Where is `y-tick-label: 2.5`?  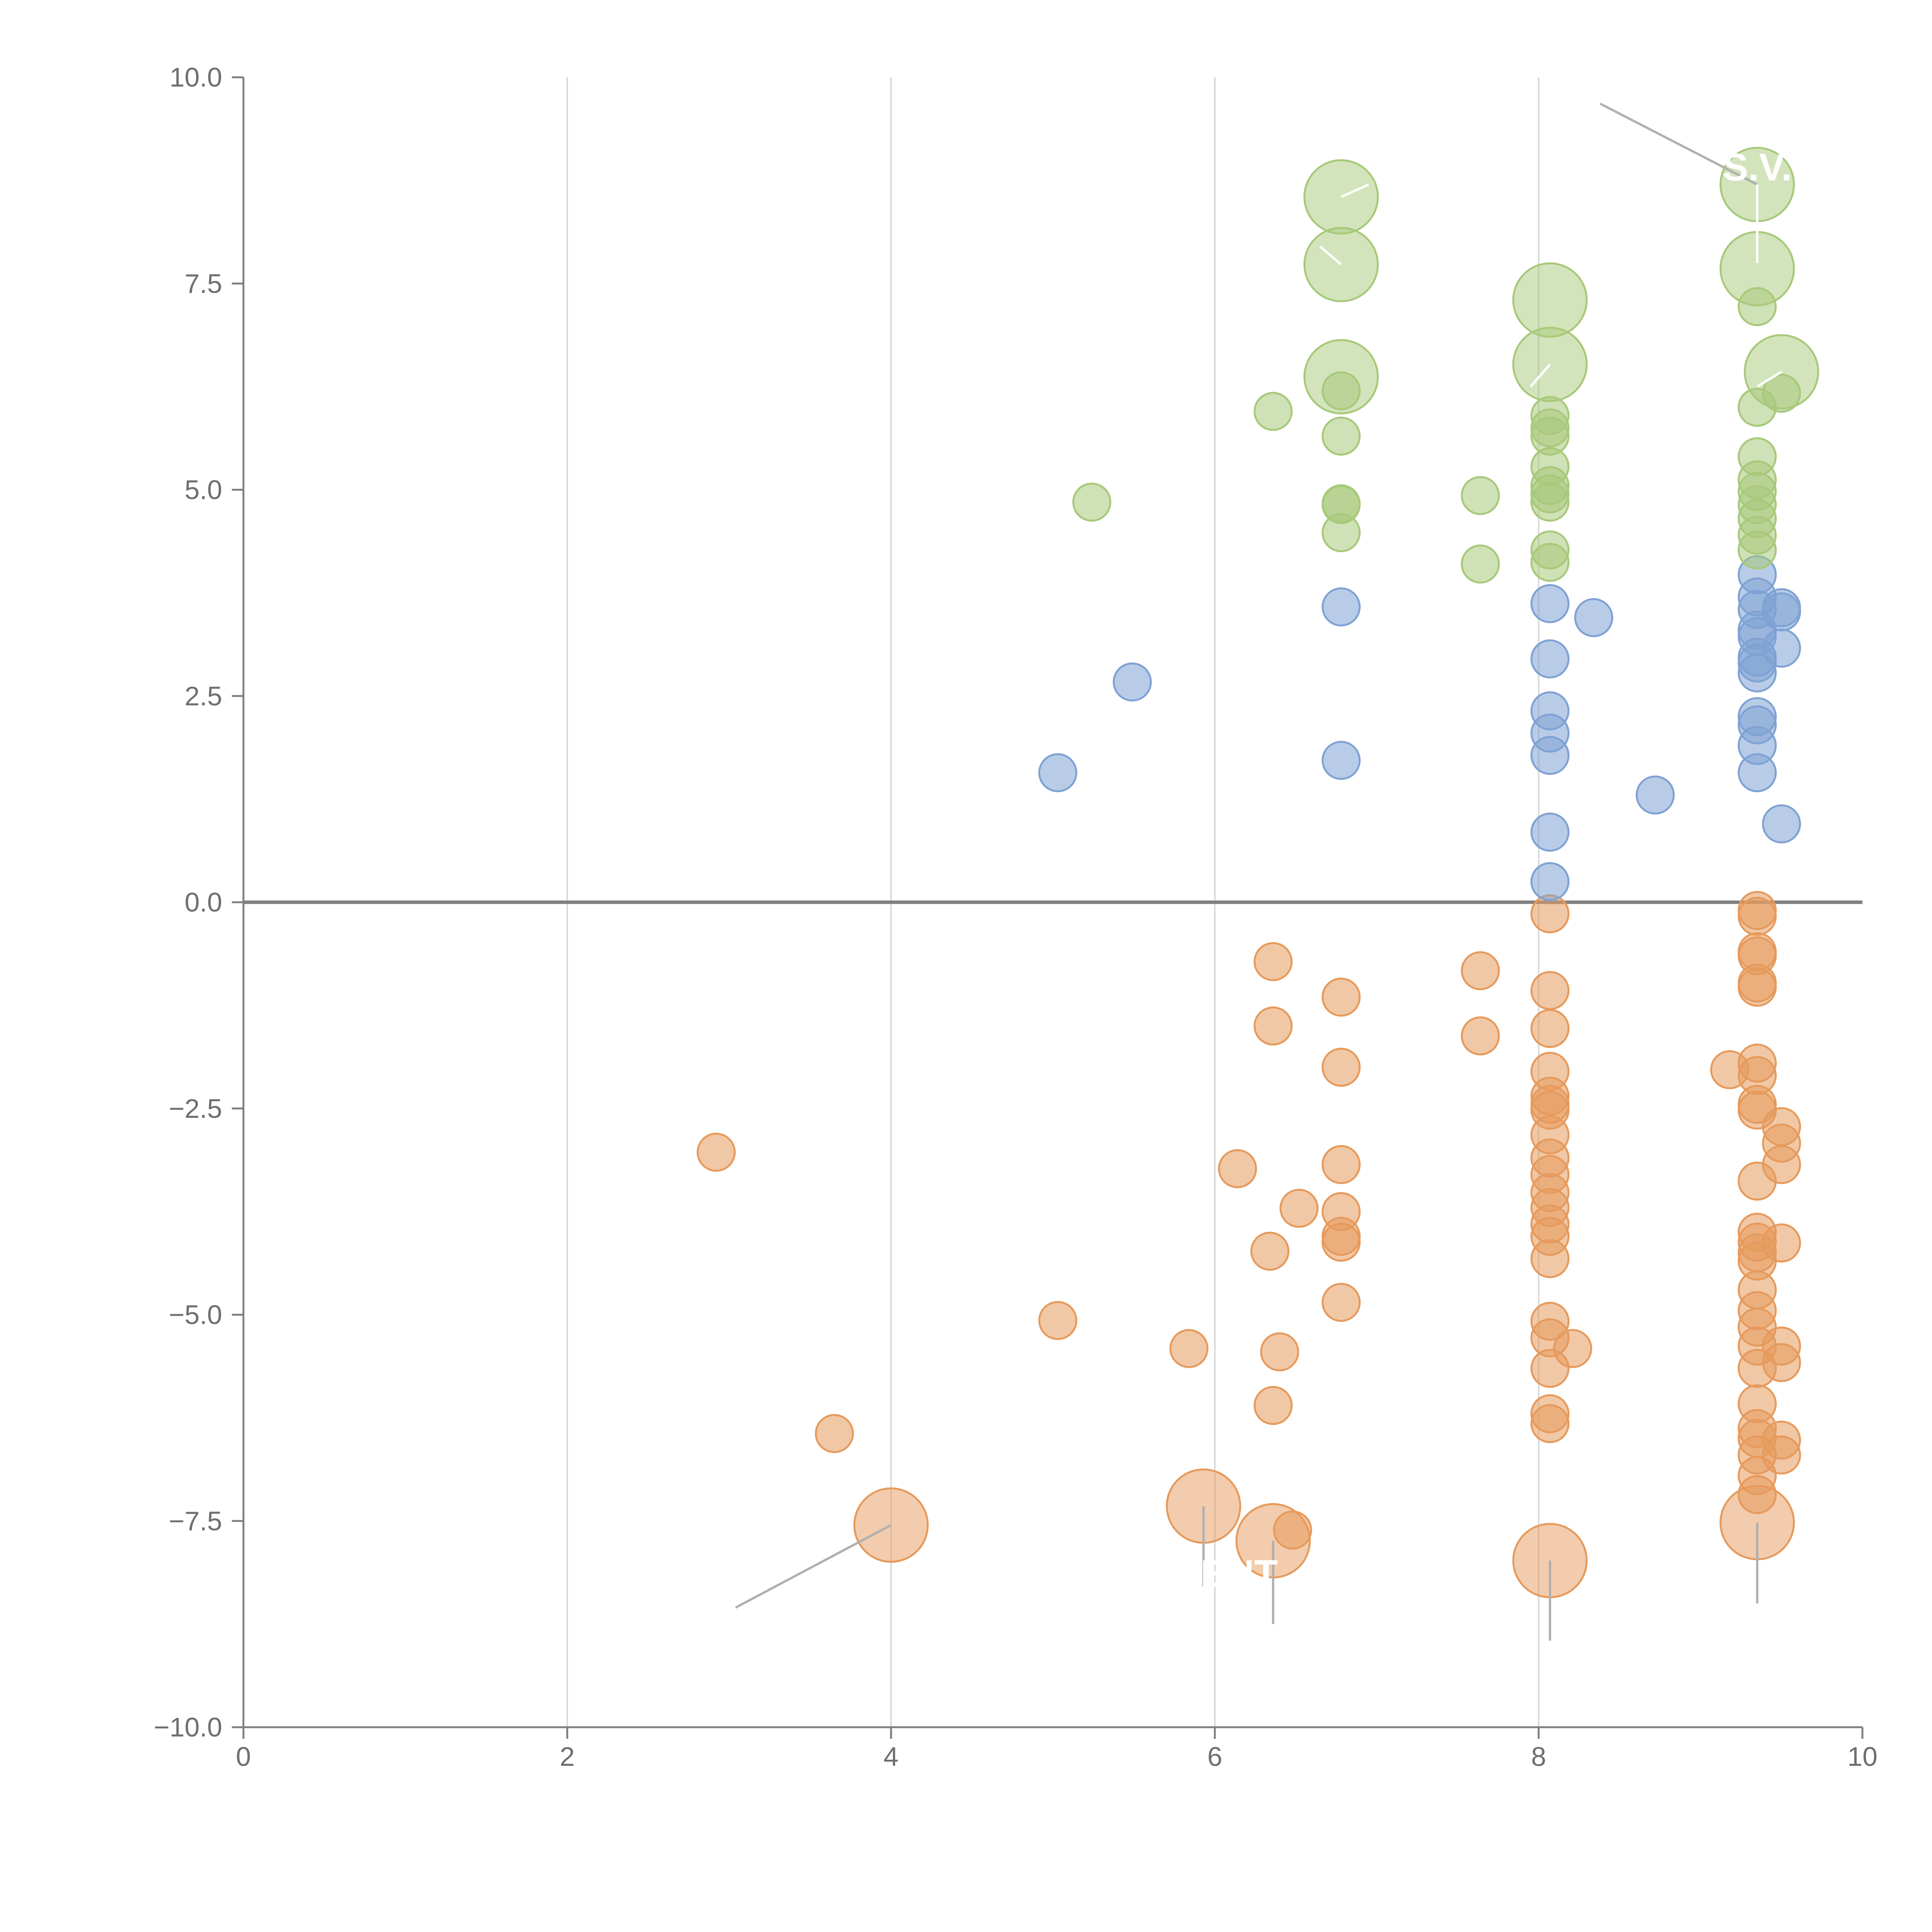
y-tick-label: 2.5 is located at coordinates (204, 696).